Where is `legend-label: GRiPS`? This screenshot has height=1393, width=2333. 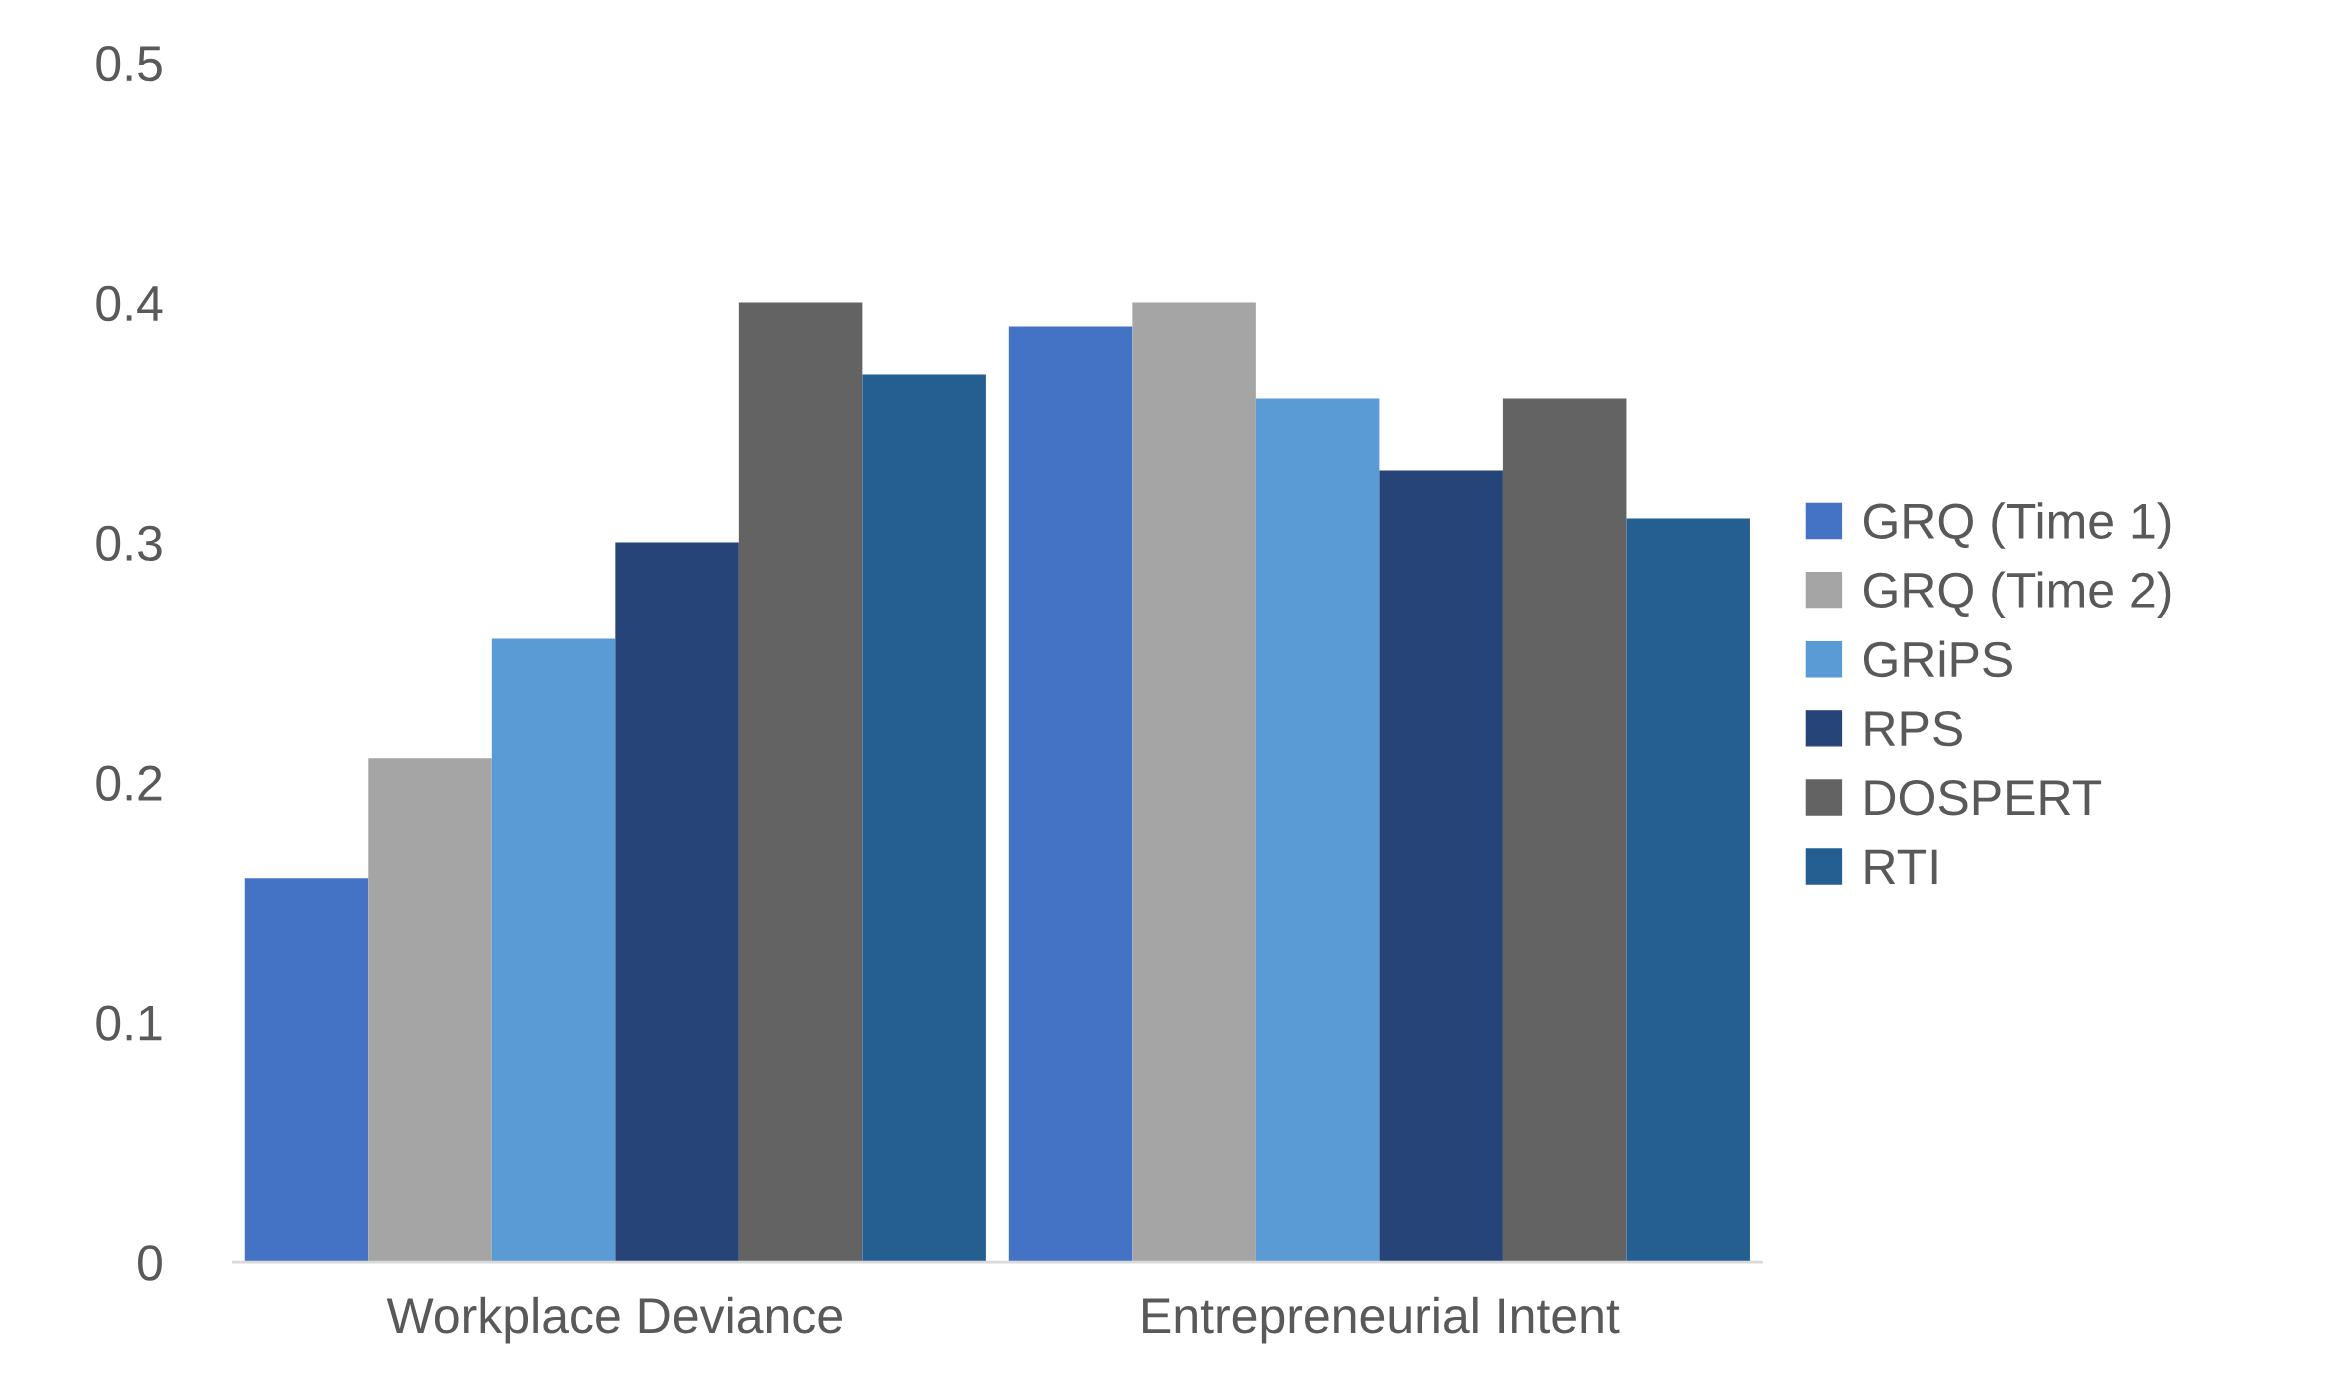
legend-label: GRiPS is located at coordinates (1937, 659).